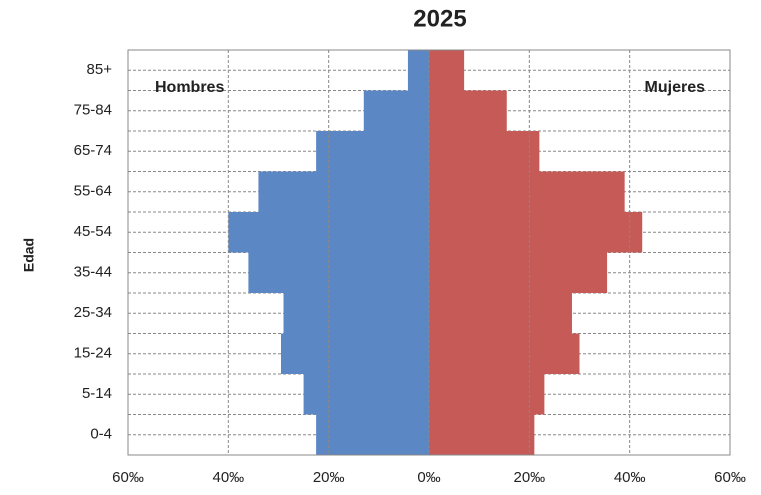  What do you see at coordinates (189, 87) in the screenshot?
I see `legend-label: Hombres` at bounding box center [189, 87].